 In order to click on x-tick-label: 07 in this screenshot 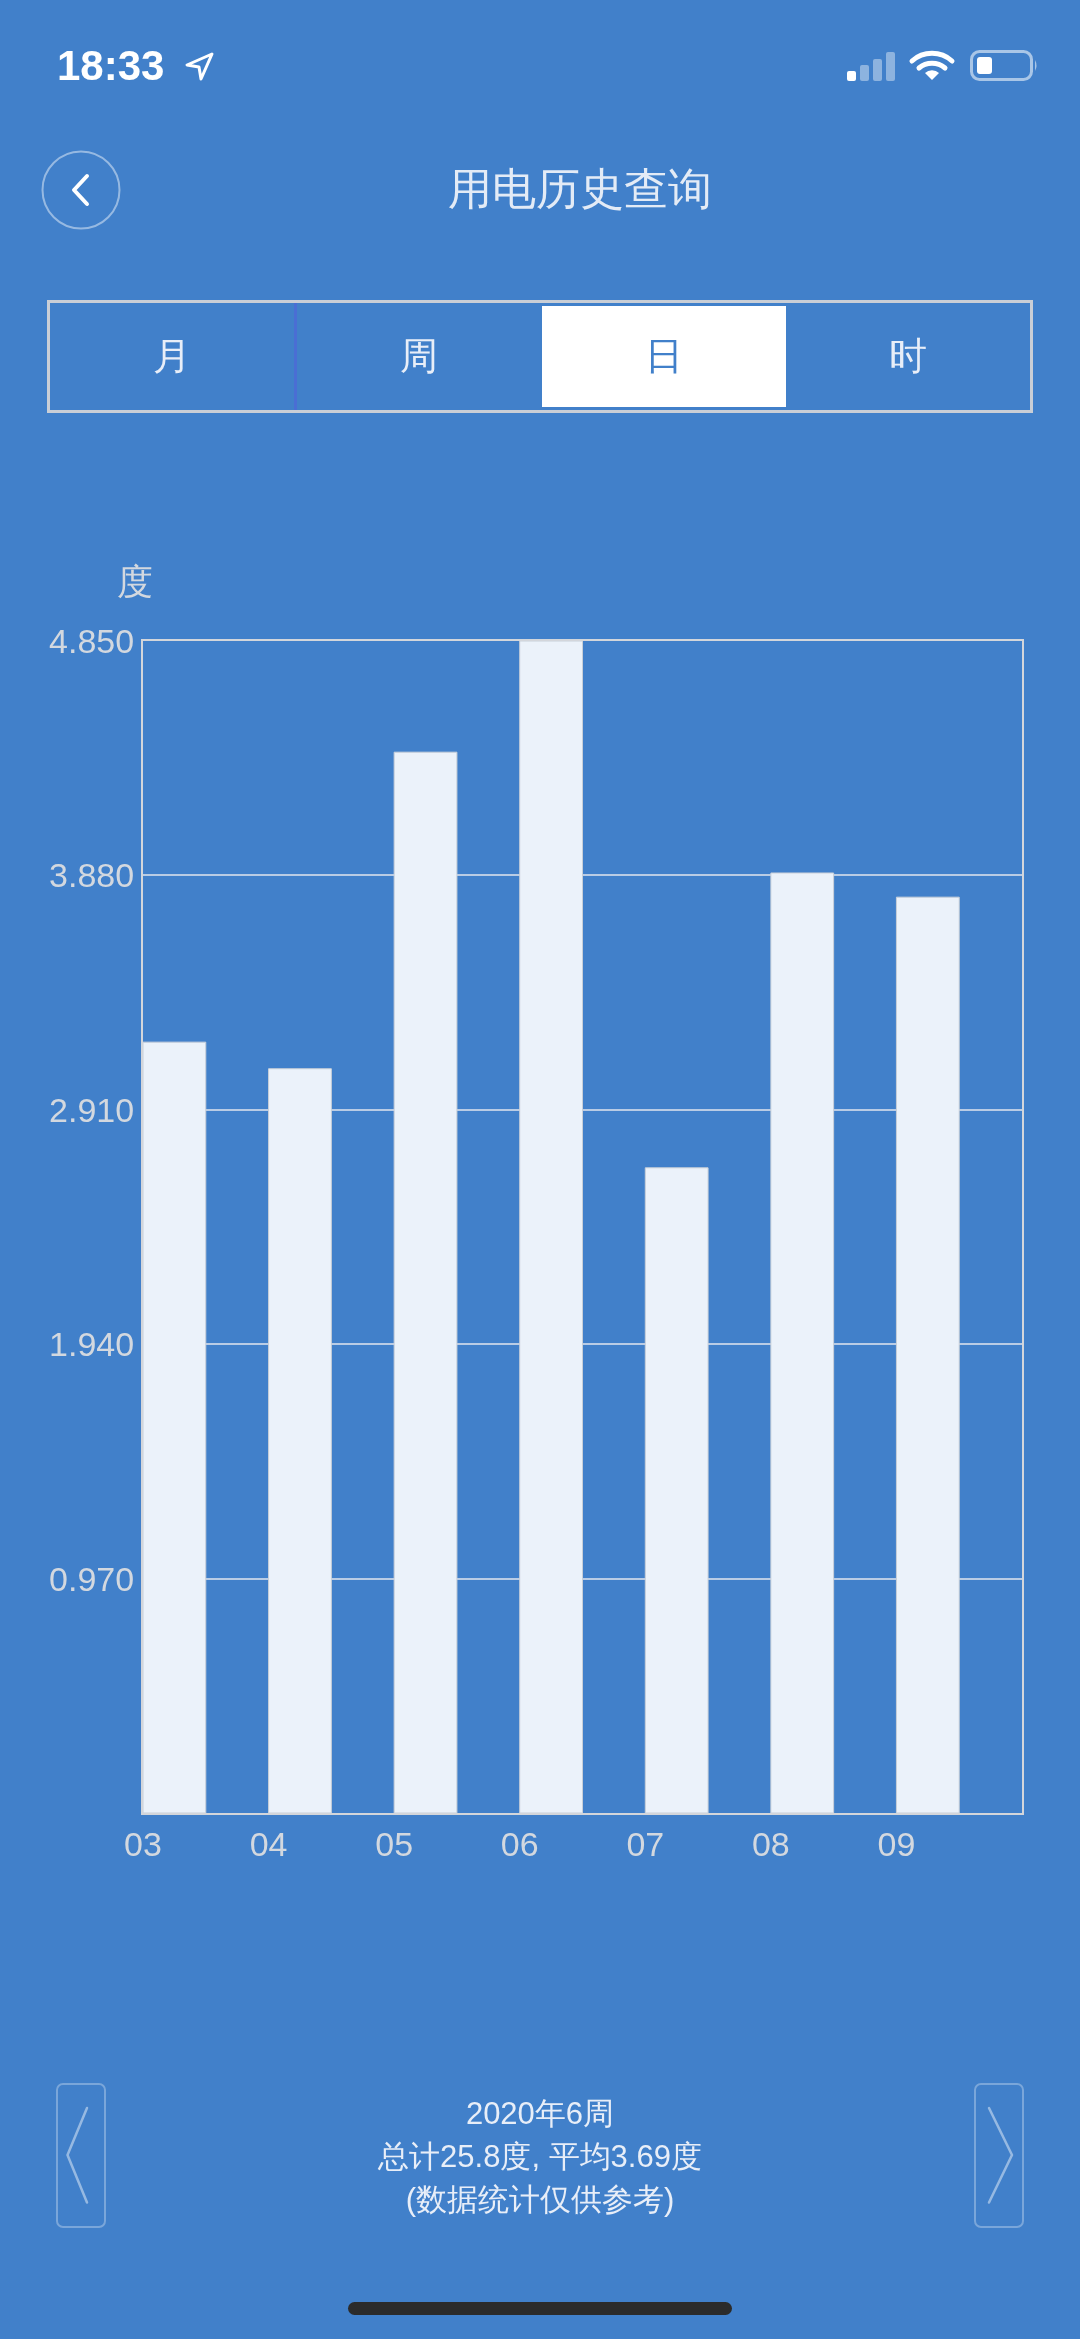, I will do `click(645, 1843)`.